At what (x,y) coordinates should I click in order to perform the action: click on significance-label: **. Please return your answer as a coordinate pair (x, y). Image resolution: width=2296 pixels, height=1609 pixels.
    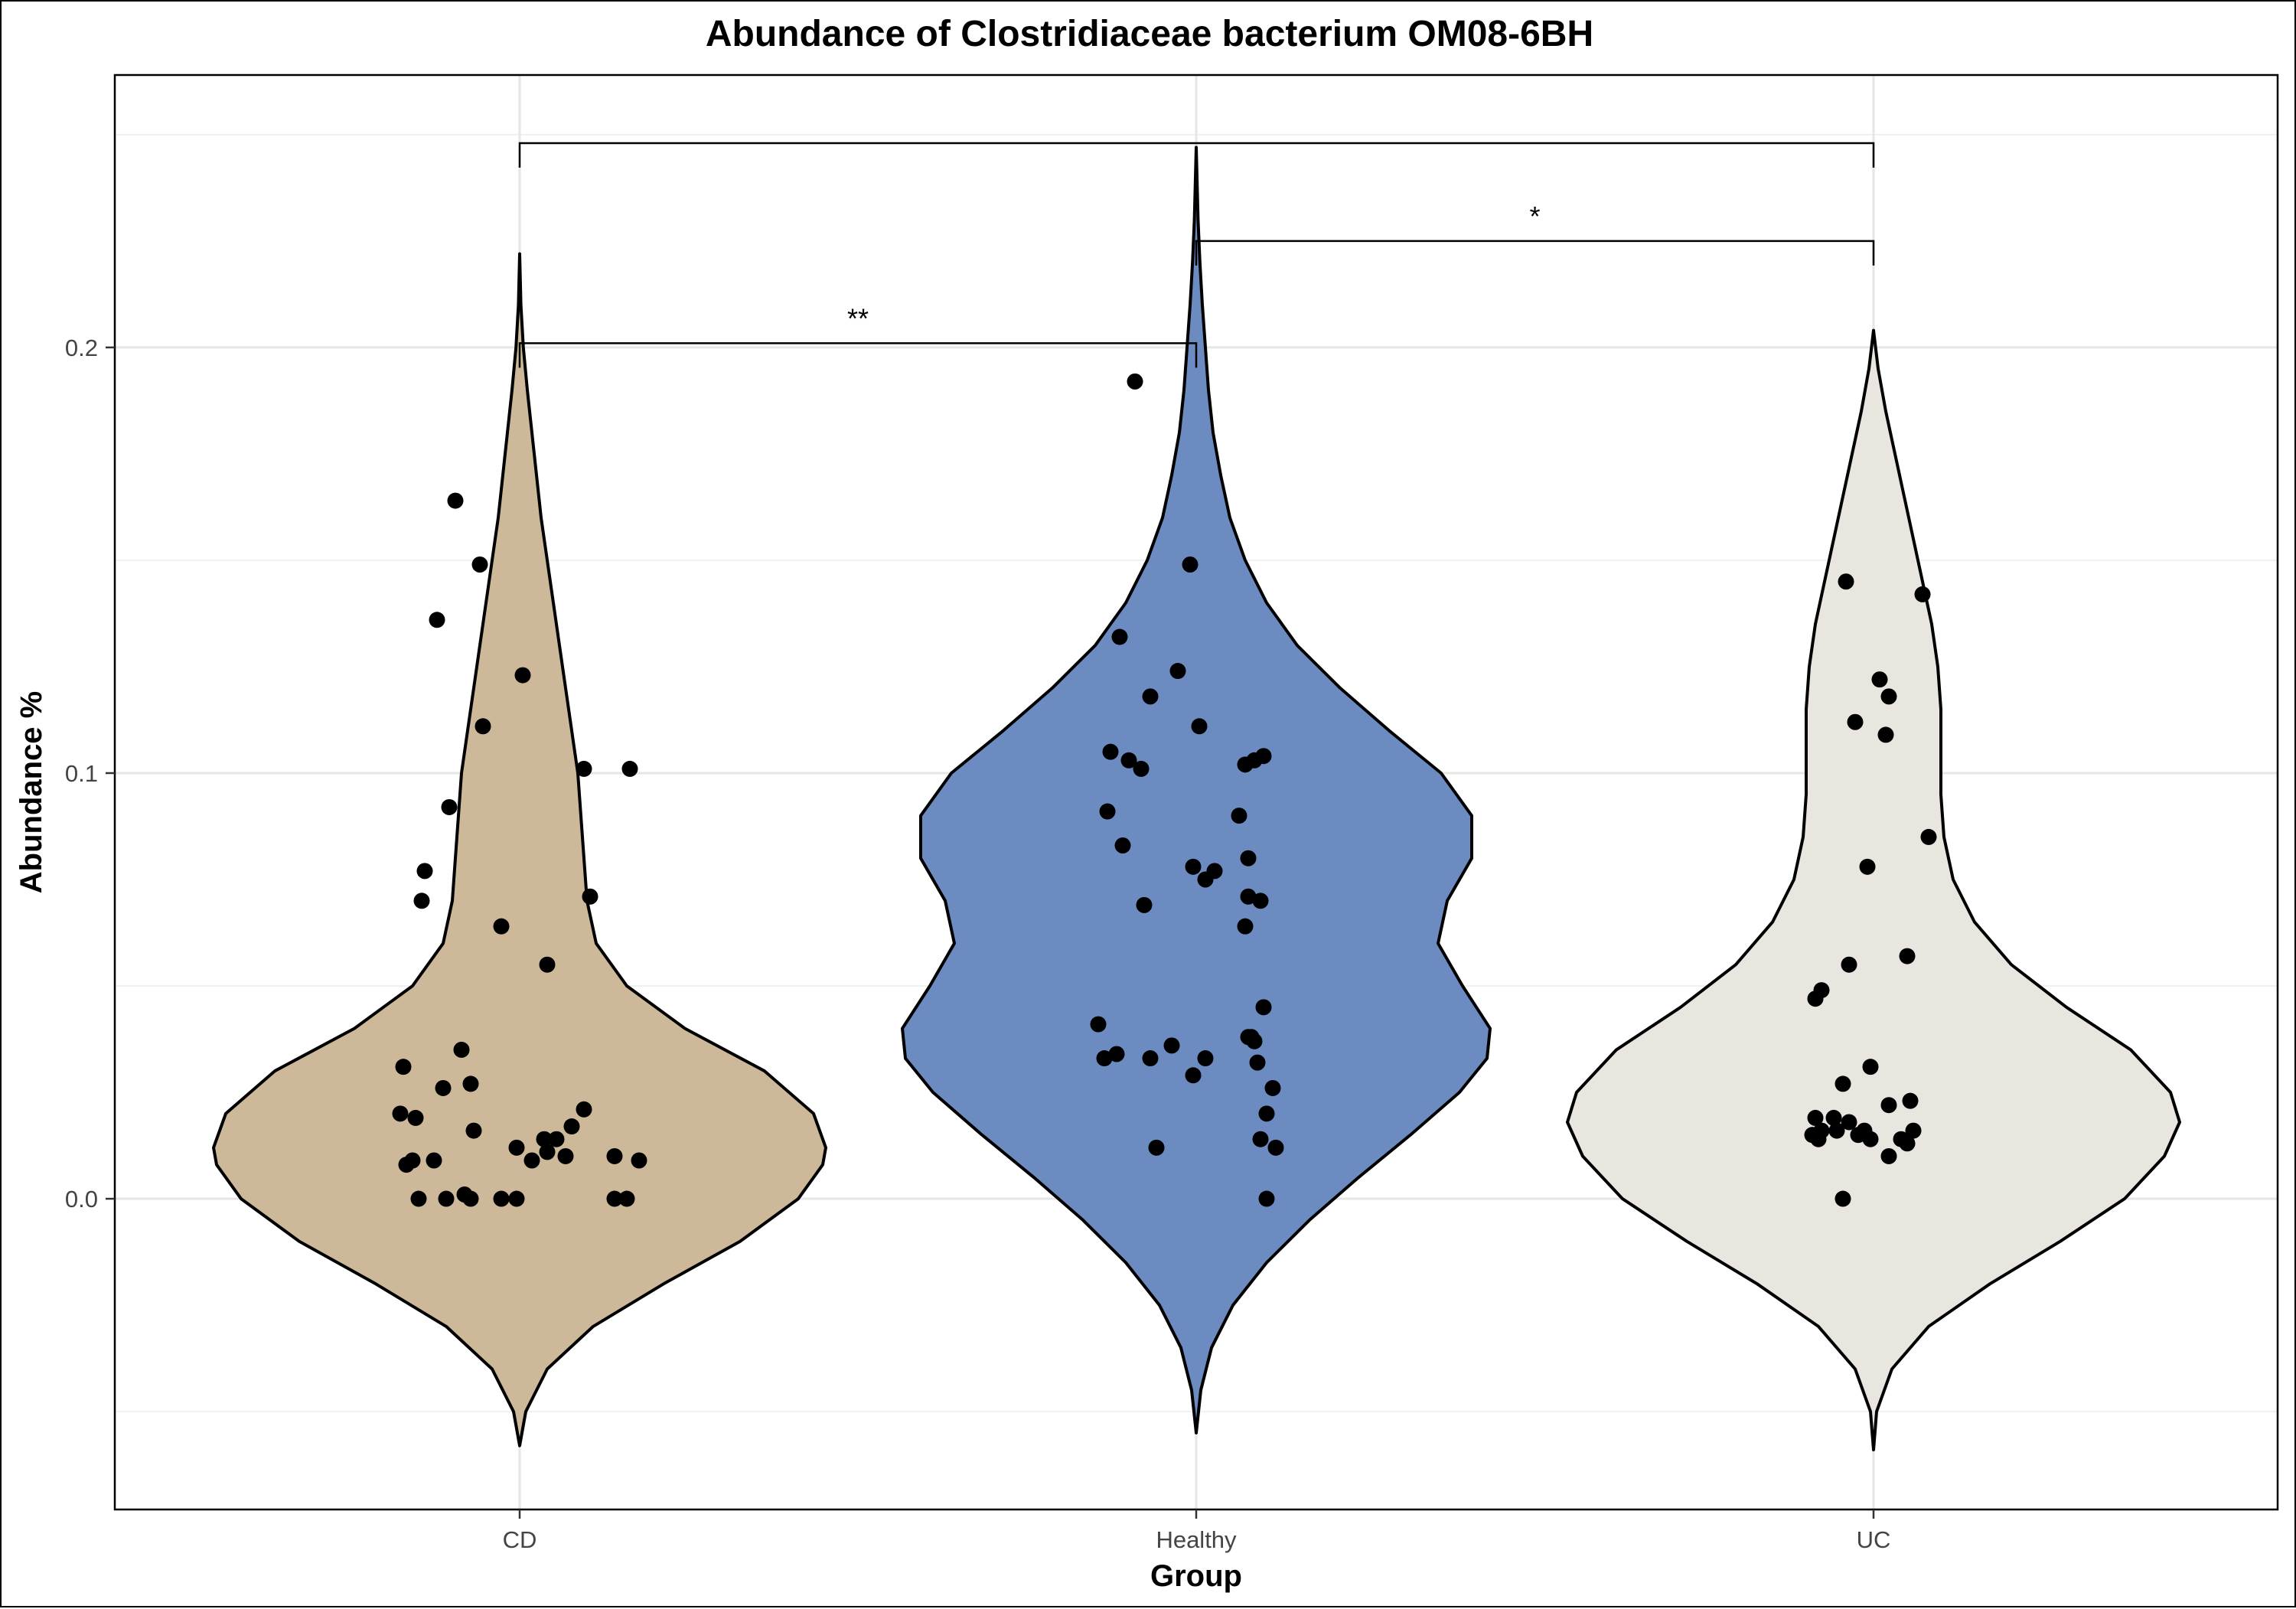
    Looking at the image, I should click on (858, 318).